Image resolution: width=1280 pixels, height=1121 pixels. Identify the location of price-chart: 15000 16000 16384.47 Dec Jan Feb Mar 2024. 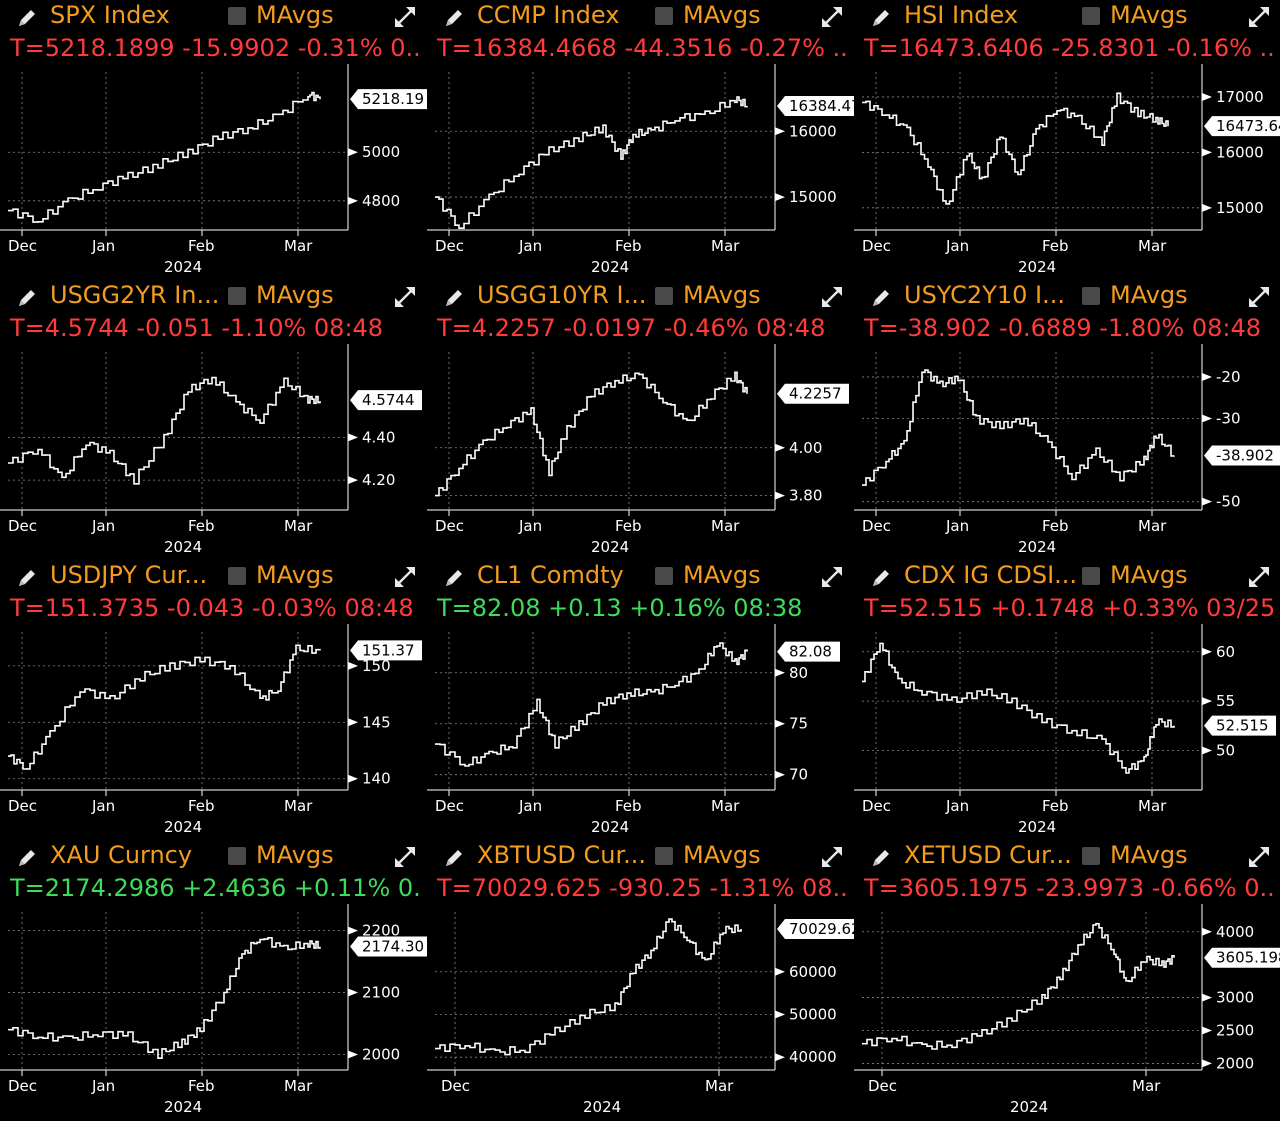
(640, 170).